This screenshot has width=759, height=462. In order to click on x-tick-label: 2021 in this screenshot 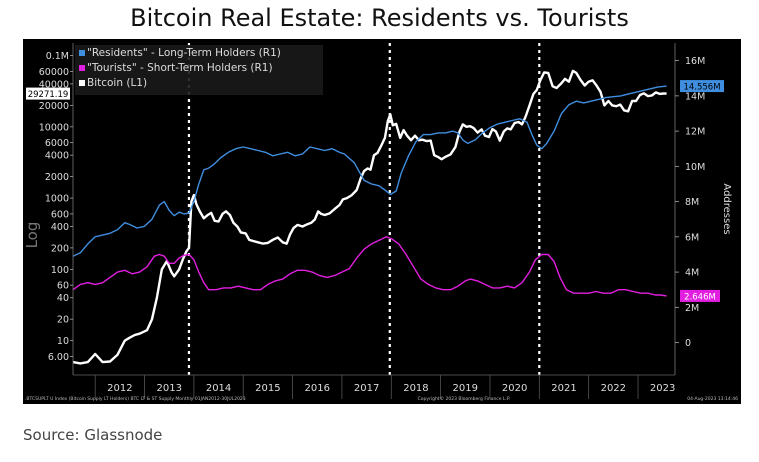, I will do `click(563, 388)`.